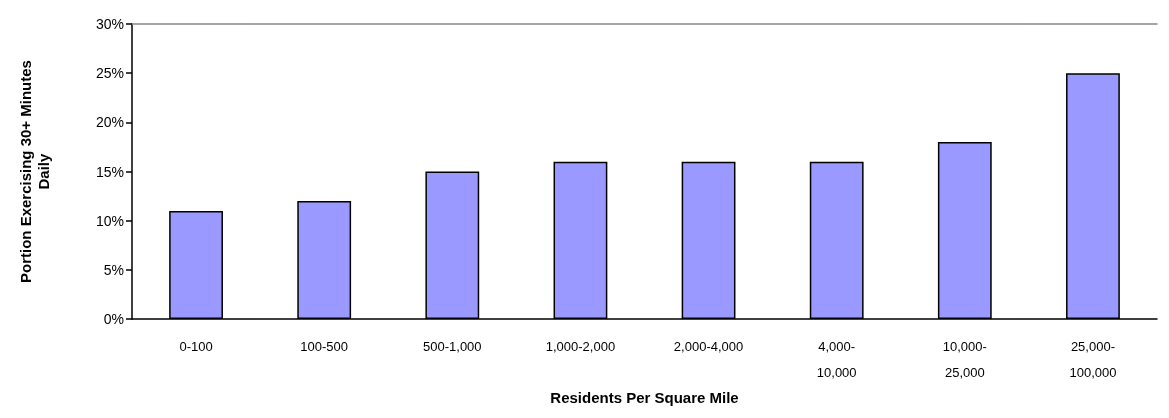 The height and width of the screenshot is (418, 1169). What do you see at coordinates (109, 220) in the screenshot?
I see `y-tick-label: 10%` at bounding box center [109, 220].